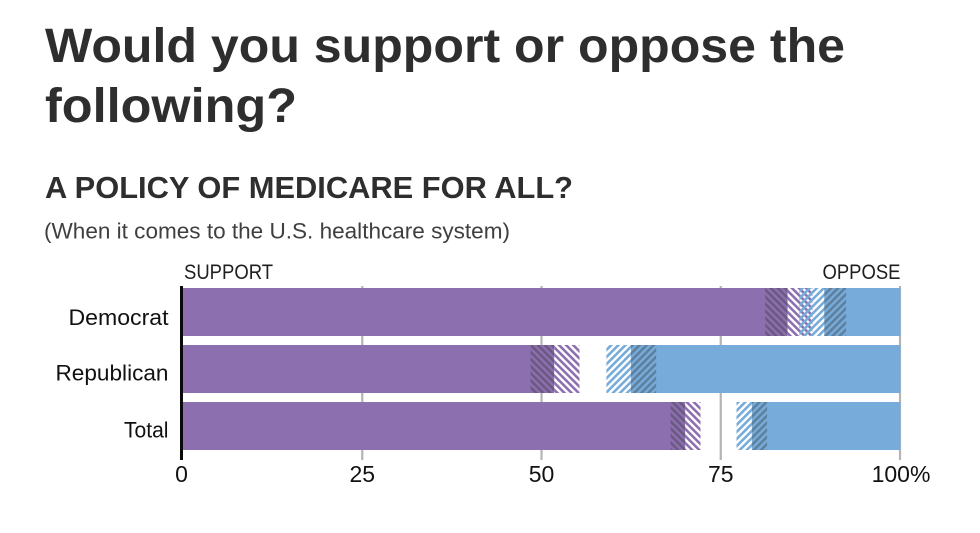 This screenshot has height=533, width=980. I want to click on svg-text: A POLICY OF MEDICARE FOR ALL?, so click(309, 187).